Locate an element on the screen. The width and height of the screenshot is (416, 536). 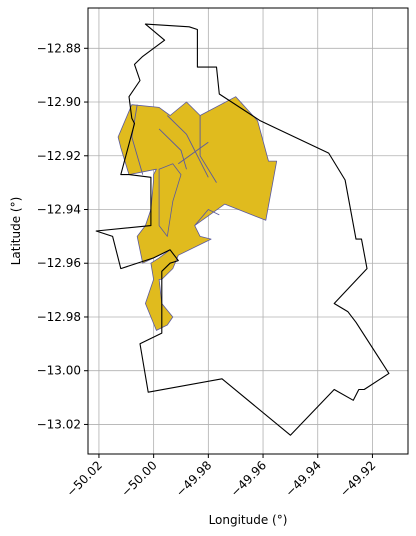
y-axis-label: Latitude (°) is located at coordinates (16, 231).